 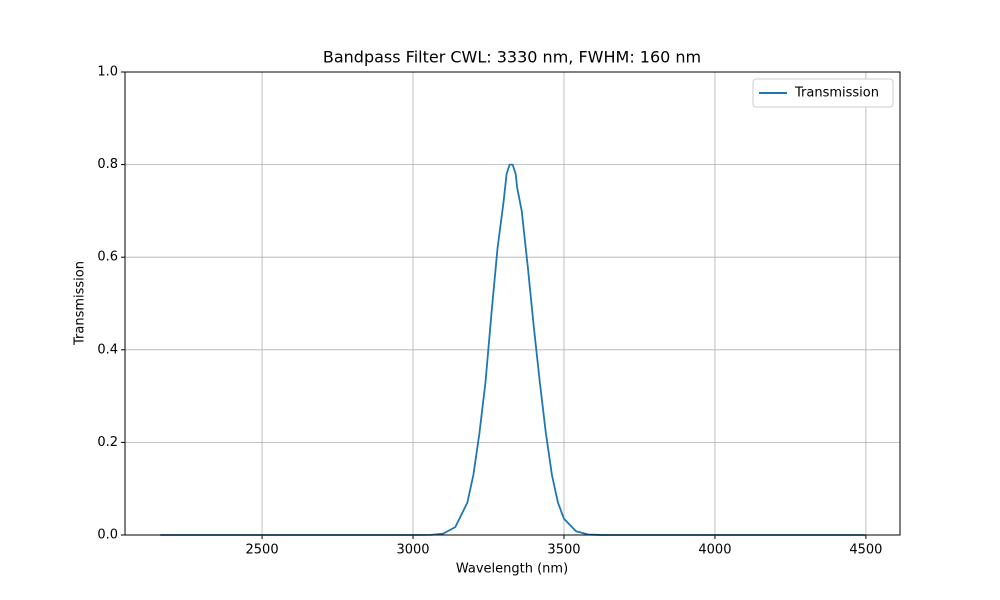 I want to click on legend: Transmission, so click(x=823, y=93).